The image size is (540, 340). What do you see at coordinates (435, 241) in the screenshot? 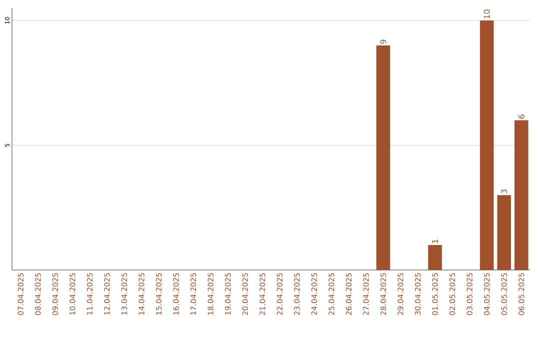
I see `data-label: 1` at bounding box center [435, 241].